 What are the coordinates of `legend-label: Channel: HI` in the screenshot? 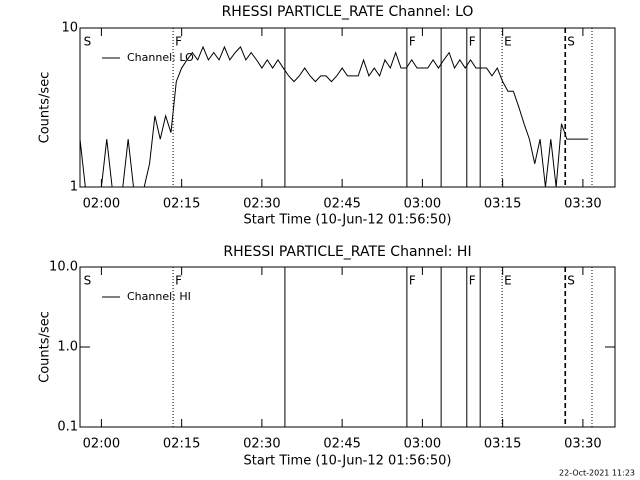 It's located at (159, 296).